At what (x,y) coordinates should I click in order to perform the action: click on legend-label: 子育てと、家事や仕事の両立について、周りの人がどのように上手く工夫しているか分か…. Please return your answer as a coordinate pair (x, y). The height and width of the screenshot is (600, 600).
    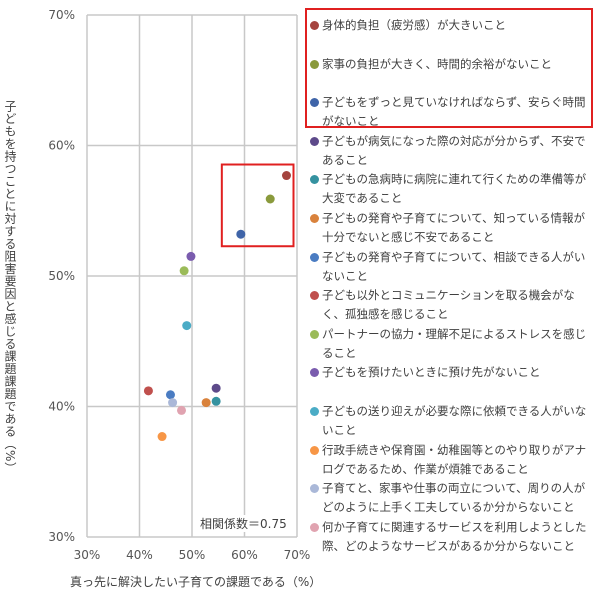
    Looking at the image, I should click on (454, 498).